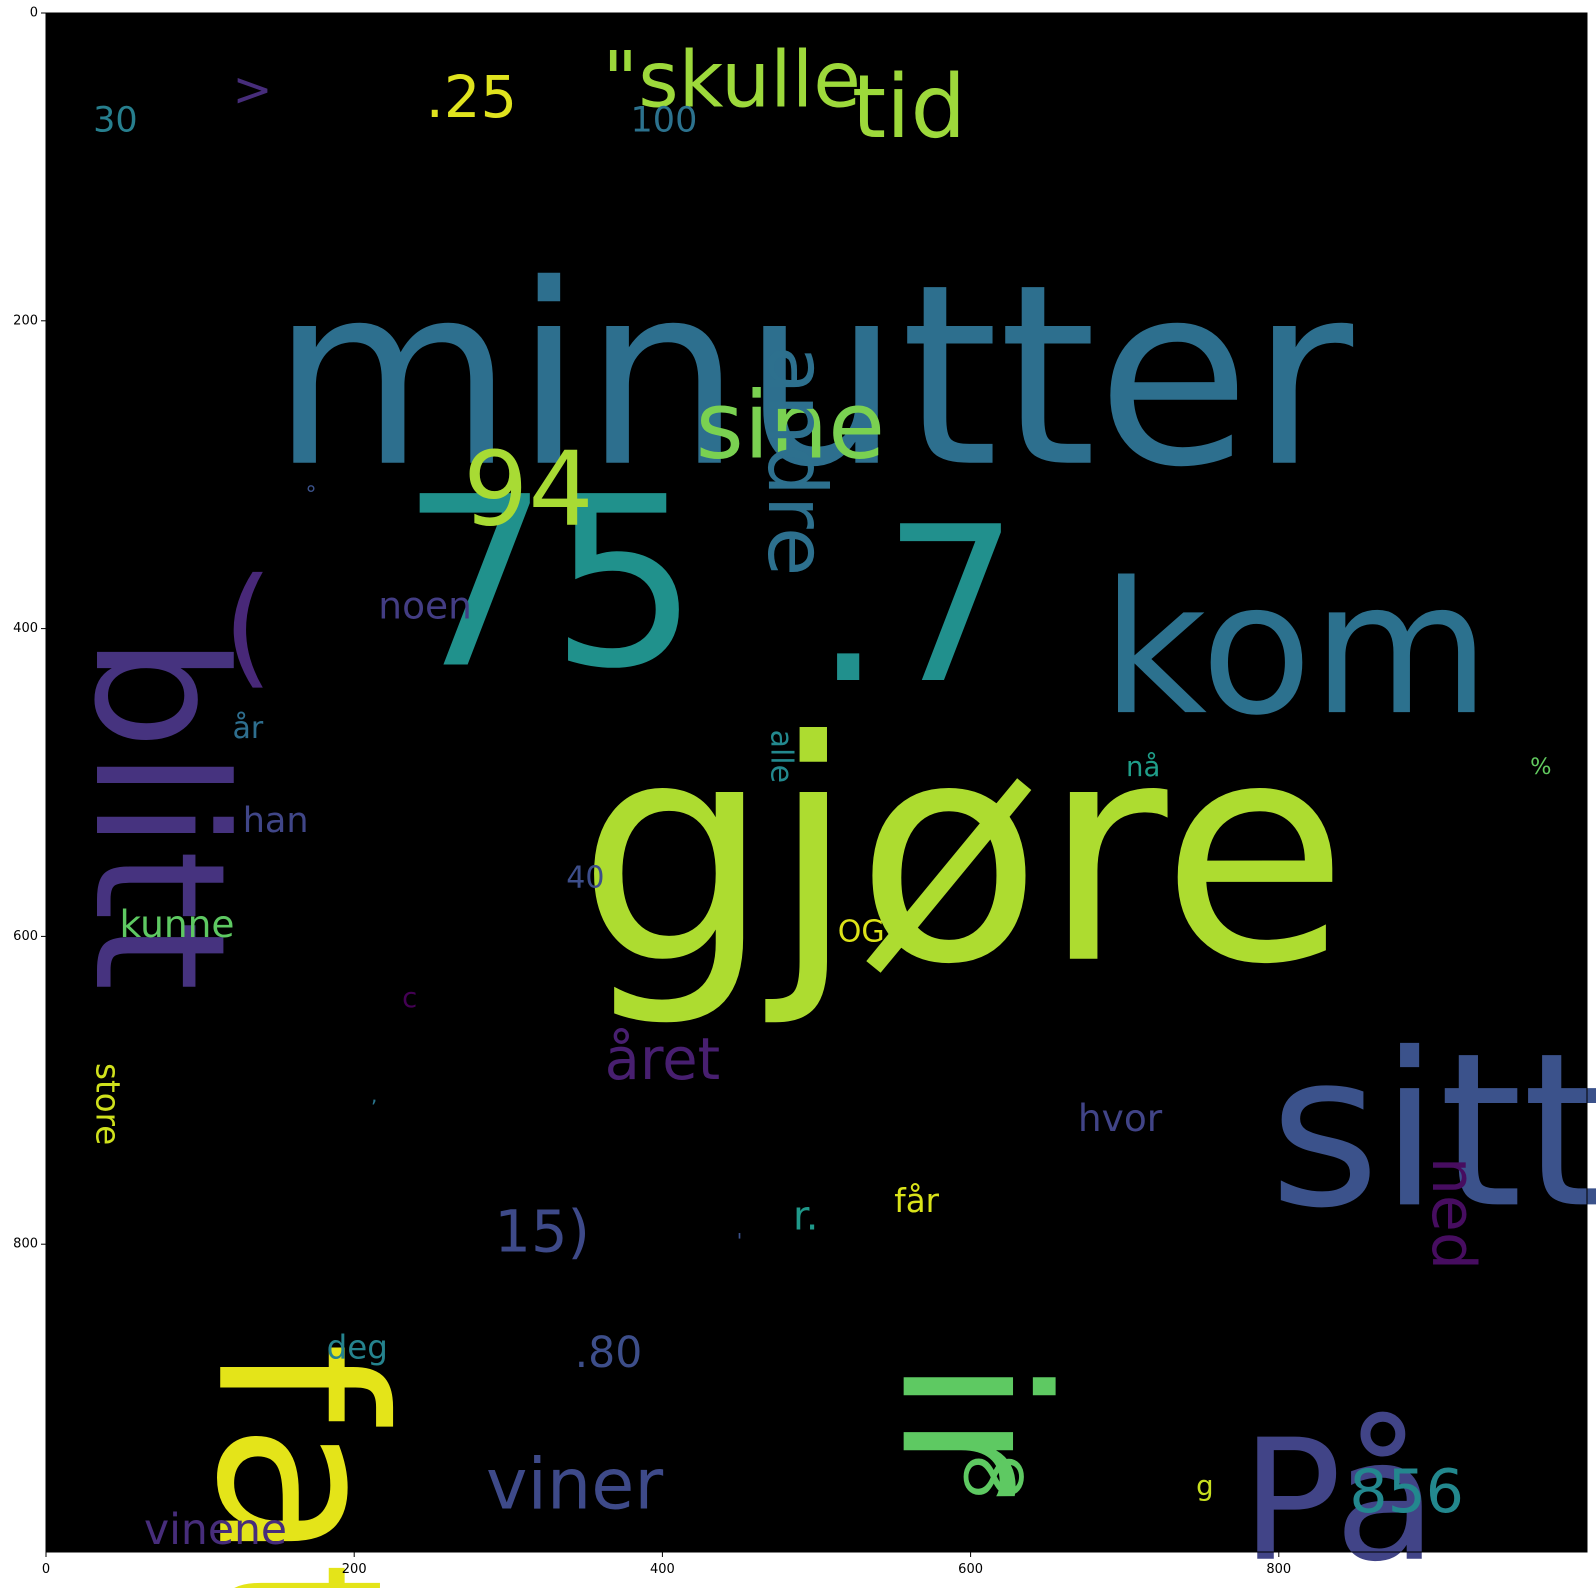 The width and height of the screenshot is (1596, 1588). Describe the element at coordinates (916, 1201) in the screenshot. I see `word-39: får` at that location.